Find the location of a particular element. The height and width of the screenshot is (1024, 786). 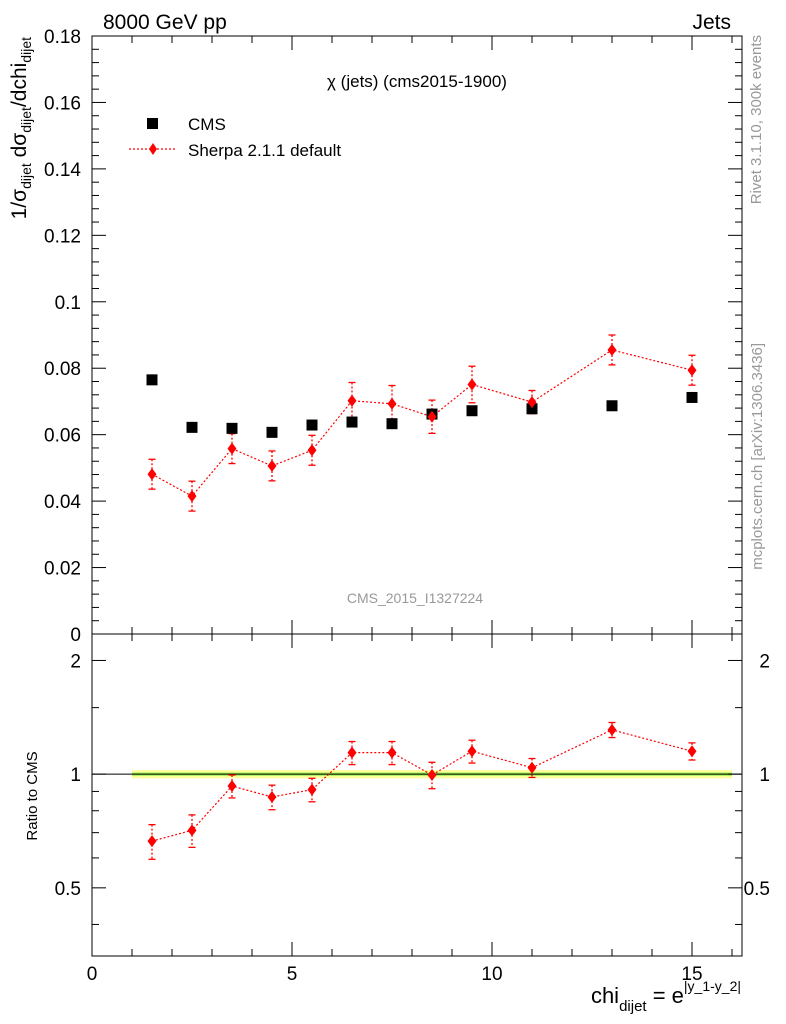

x-axis-label: chidijet = e|y_1-y_2| is located at coordinates (666, 996).